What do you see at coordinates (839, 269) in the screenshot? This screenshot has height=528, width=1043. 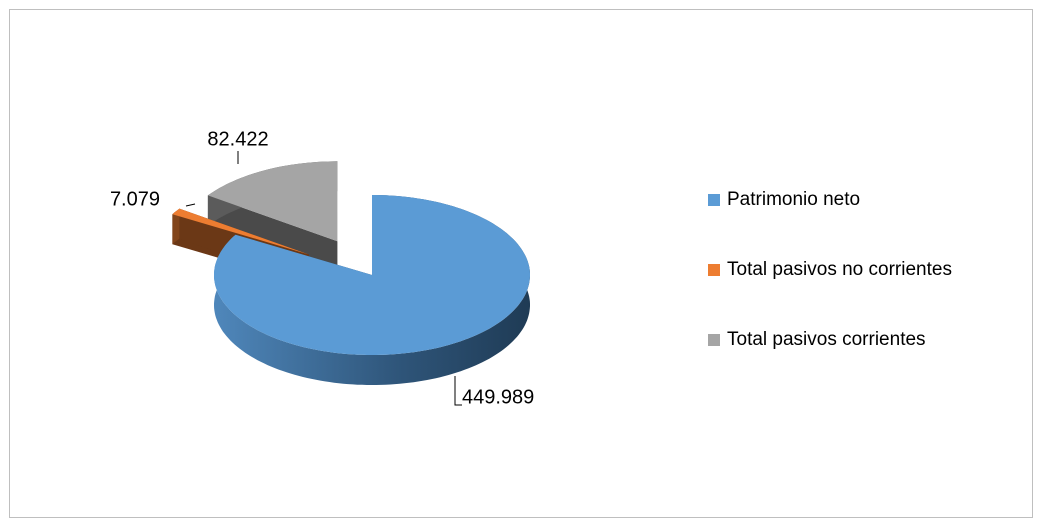 I see `legend-label: Total pasivos no corrientes` at bounding box center [839, 269].